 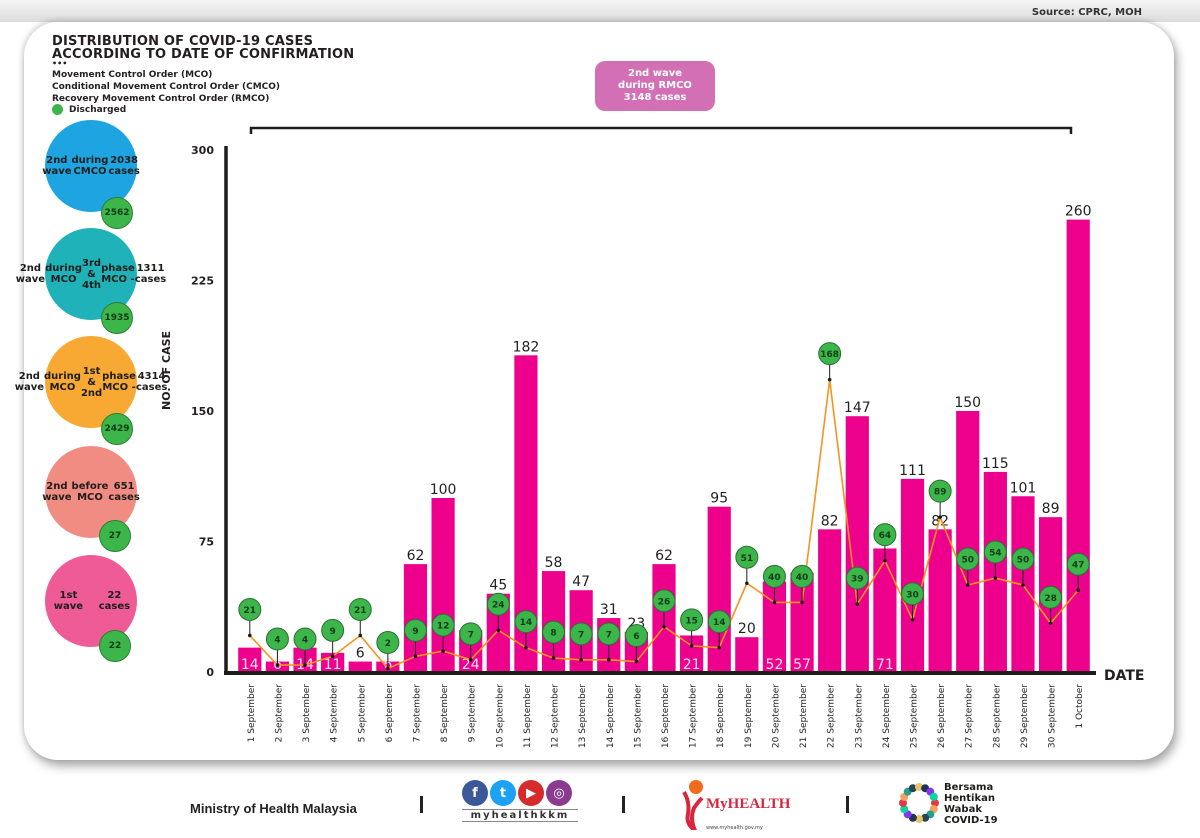 I want to click on discharged-value-label: 30, so click(x=912, y=595).